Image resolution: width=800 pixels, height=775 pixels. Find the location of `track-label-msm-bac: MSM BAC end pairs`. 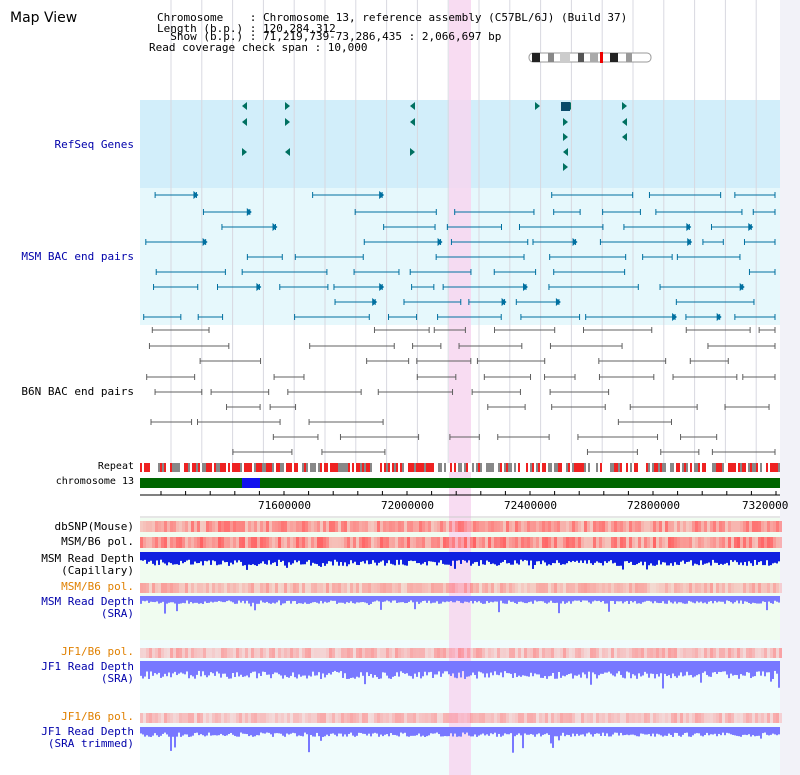

track-label-msm-bac: MSM BAC end pairs is located at coordinates (77, 256).